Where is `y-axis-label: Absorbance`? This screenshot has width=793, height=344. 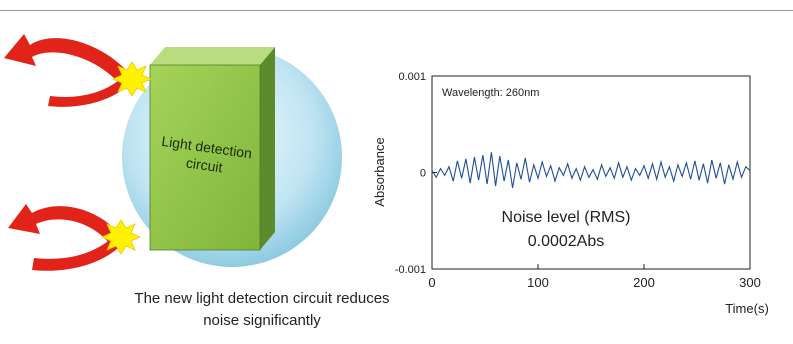
y-axis-label: Absorbance is located at coordinates (379, 171).